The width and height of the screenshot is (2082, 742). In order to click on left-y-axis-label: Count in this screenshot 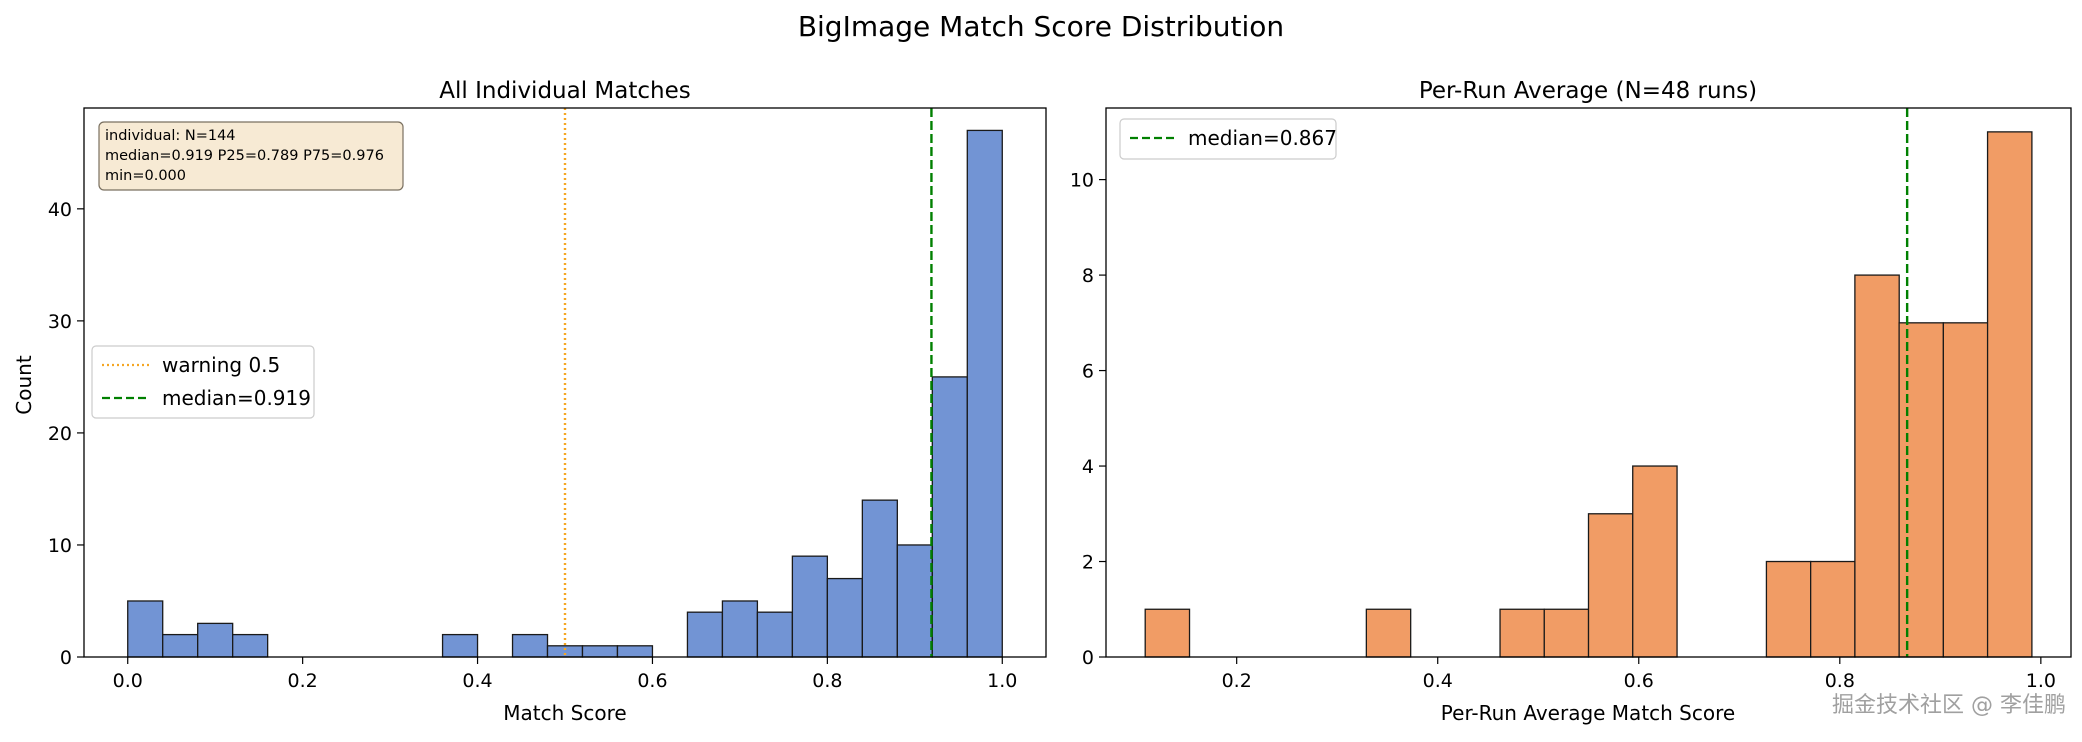, I will do `click(24, 385)`.